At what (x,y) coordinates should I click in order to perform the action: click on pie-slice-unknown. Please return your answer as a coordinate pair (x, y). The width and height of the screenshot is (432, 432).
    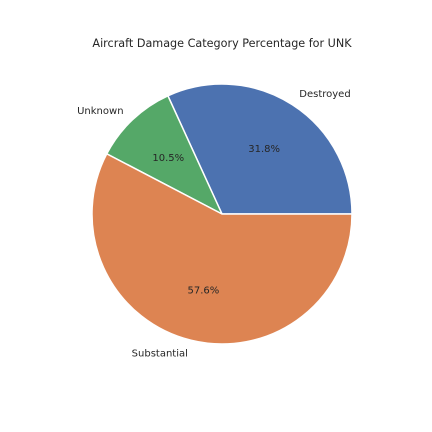
    Looking at the image, I should click on (164, 155).